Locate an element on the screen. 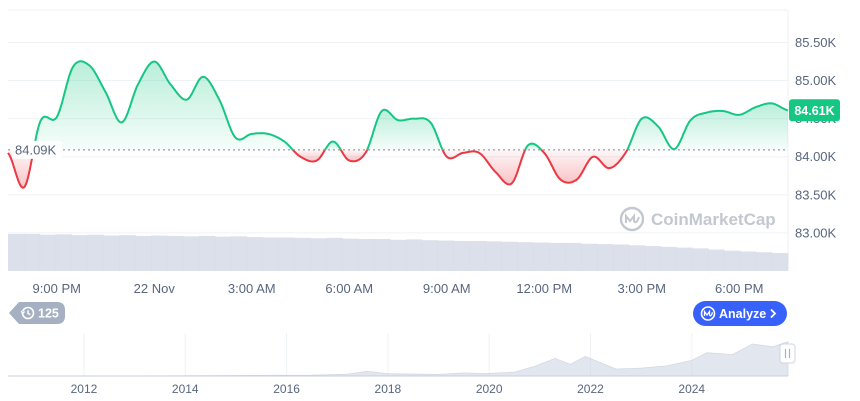  x-tick-label: 6:00 PM is located at coordinates (739, 288).